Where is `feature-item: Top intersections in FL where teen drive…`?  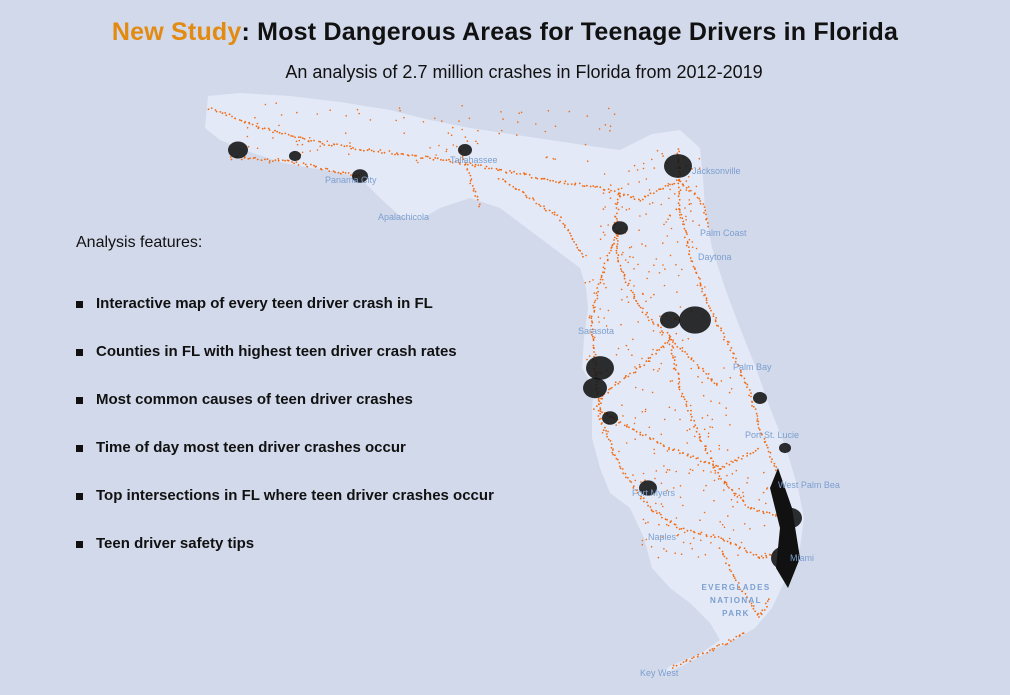
feature-item: Top intersections in FL where teen drive… is located at coordinates (285, 511).